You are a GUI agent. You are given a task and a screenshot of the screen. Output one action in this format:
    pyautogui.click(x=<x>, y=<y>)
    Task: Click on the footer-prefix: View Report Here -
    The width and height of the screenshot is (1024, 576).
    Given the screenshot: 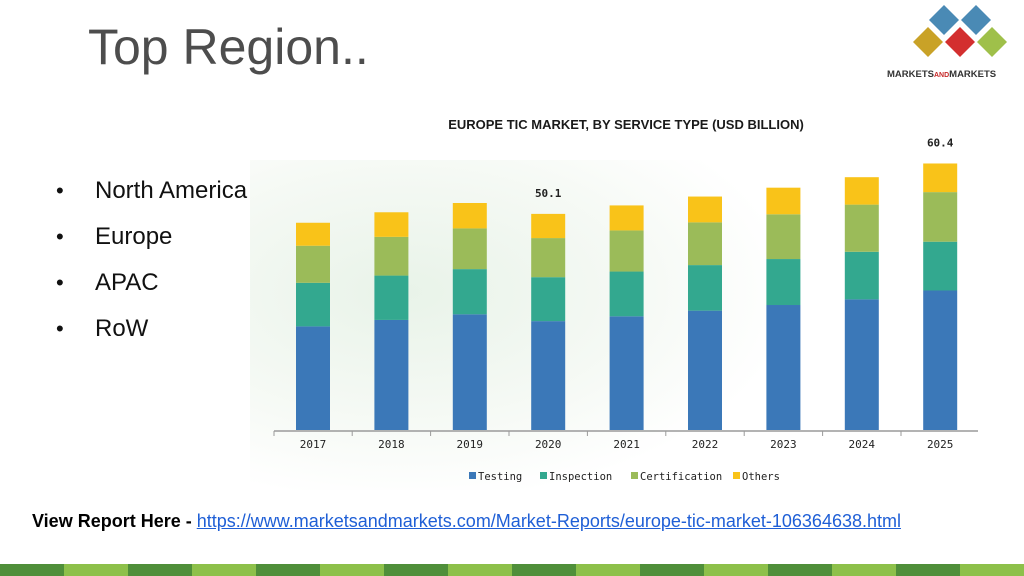 What is the action you would take?
    pyautogui.click(x=114, y=521)
    